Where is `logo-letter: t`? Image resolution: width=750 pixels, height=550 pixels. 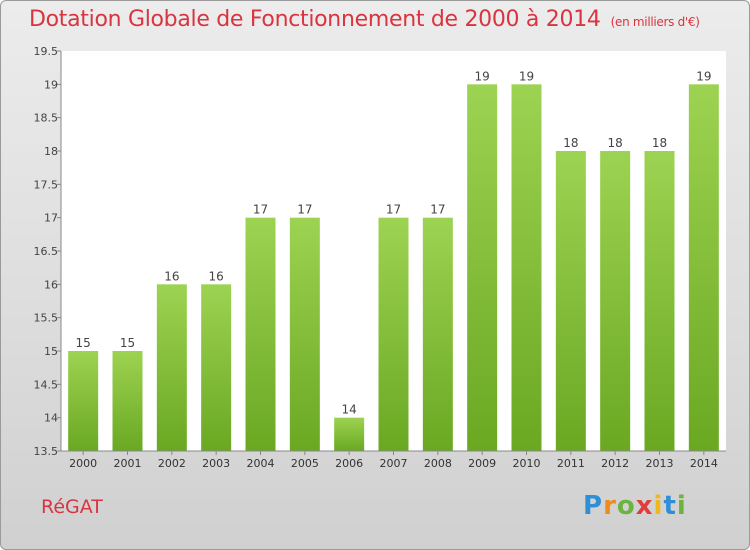
logo-letter: t is located at coordinates (670, 506).